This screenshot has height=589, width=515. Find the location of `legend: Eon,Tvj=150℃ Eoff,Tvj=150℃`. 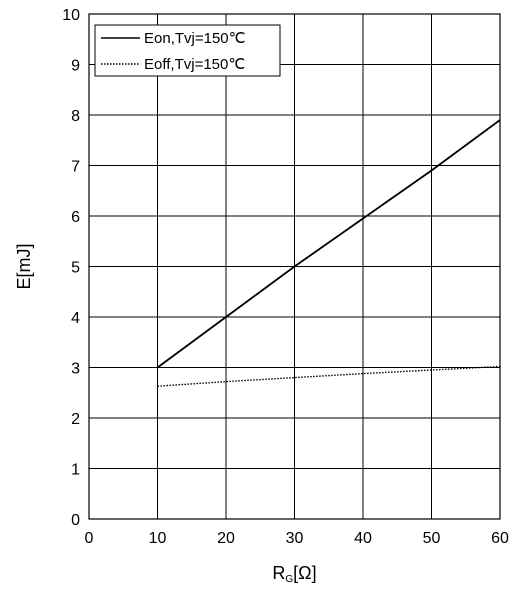

legend: Eon,Tvj=150℃ Eoff,Tvj=150℃ is located at coordinates (187, 50).